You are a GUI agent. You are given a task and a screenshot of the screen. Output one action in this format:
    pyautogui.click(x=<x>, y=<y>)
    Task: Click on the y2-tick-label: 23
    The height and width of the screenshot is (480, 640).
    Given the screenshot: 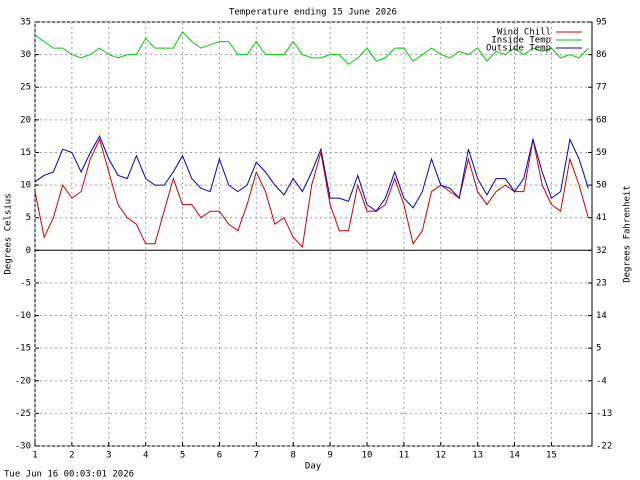 What is the action you would take?
    pyautogui.click(x=601, y=283)
    